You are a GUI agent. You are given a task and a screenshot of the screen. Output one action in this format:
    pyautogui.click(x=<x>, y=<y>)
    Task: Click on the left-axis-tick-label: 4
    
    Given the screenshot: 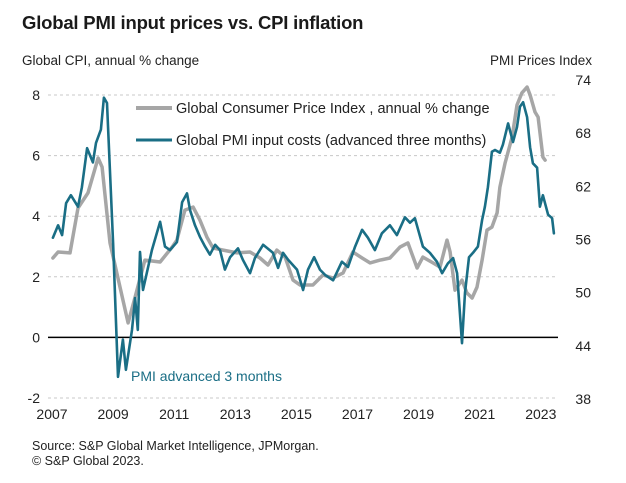 What is the action you would take?
    pyautogui.click(x=36, y=216)
    